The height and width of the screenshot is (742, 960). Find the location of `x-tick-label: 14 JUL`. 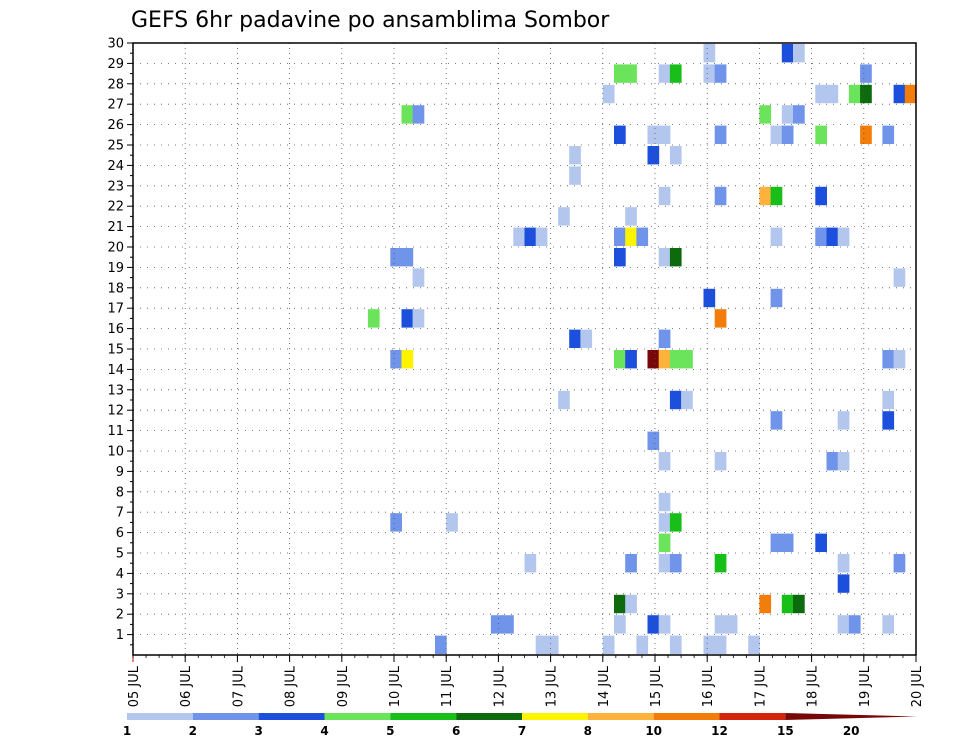

x-tick-label: 14 JUL is located at coordinates (604, 686).